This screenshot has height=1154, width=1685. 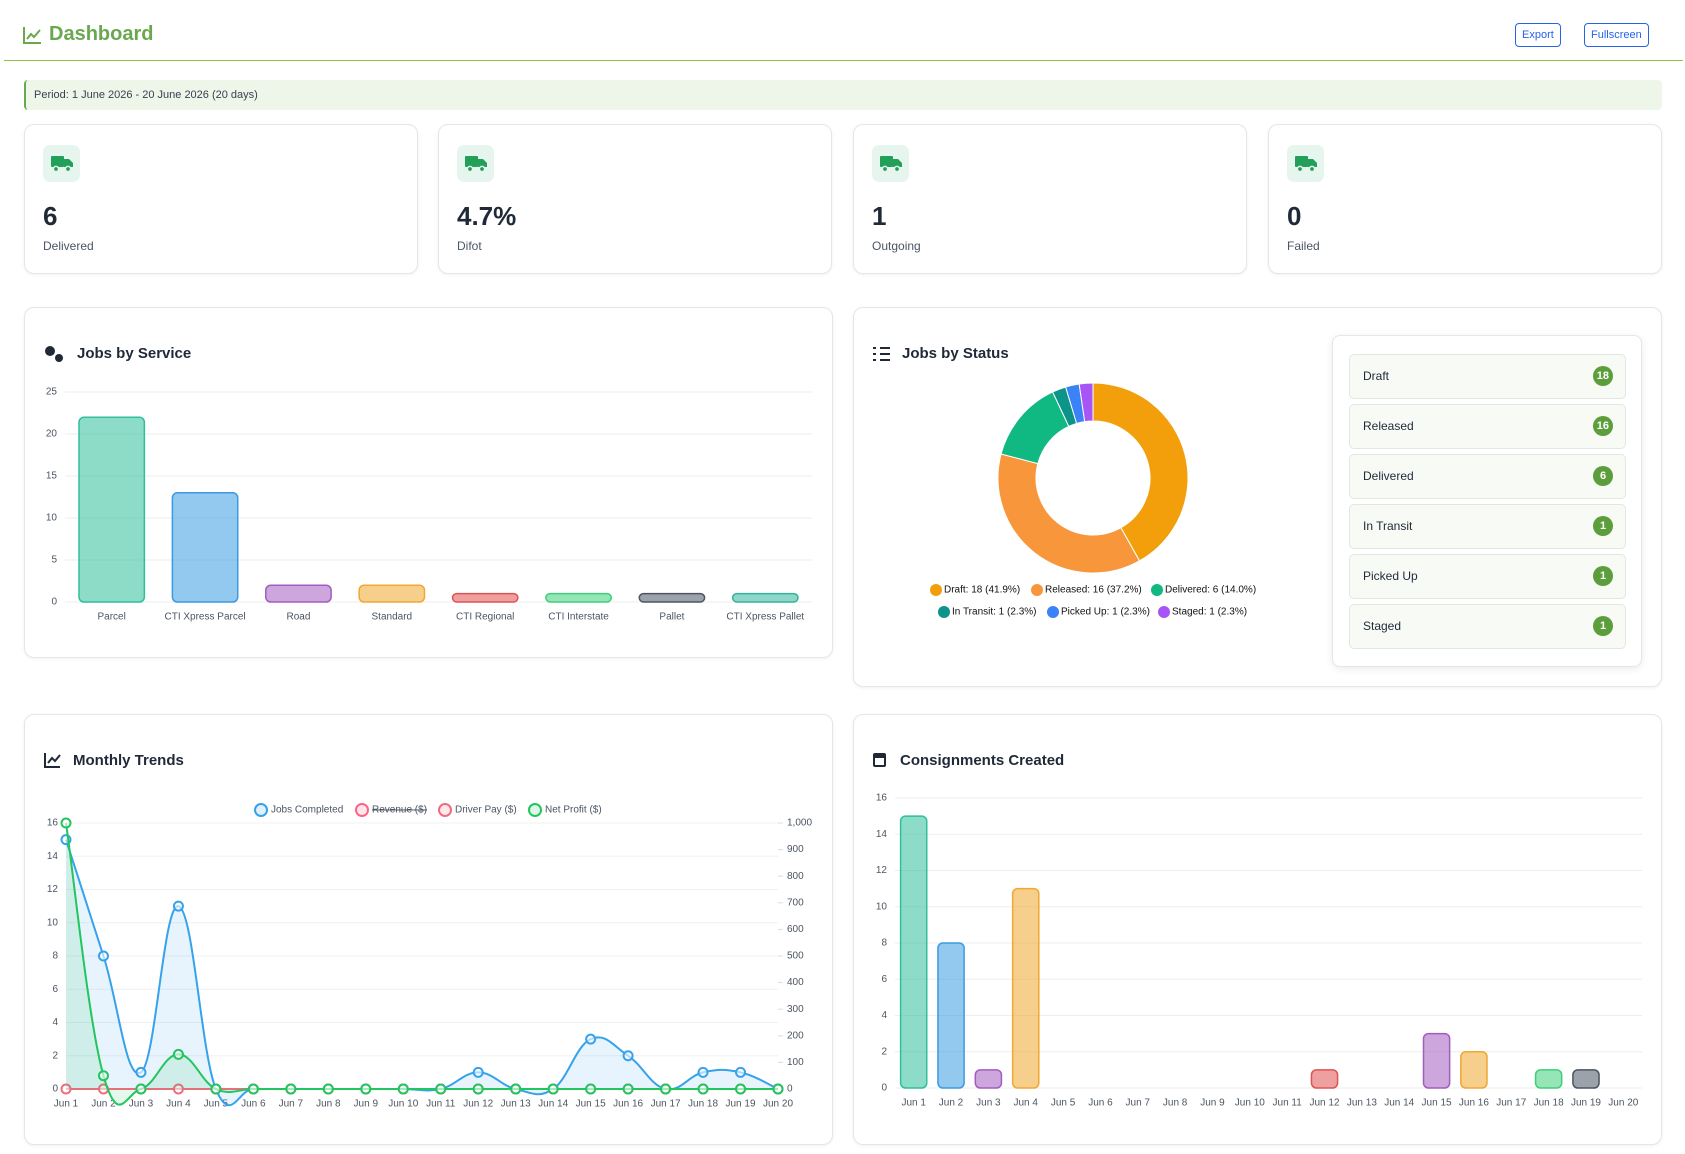 What do you see at coordinates (1390, 576) in the screenshot?
I see `status-name: Picked Up` at bounding box center [1390, 576].